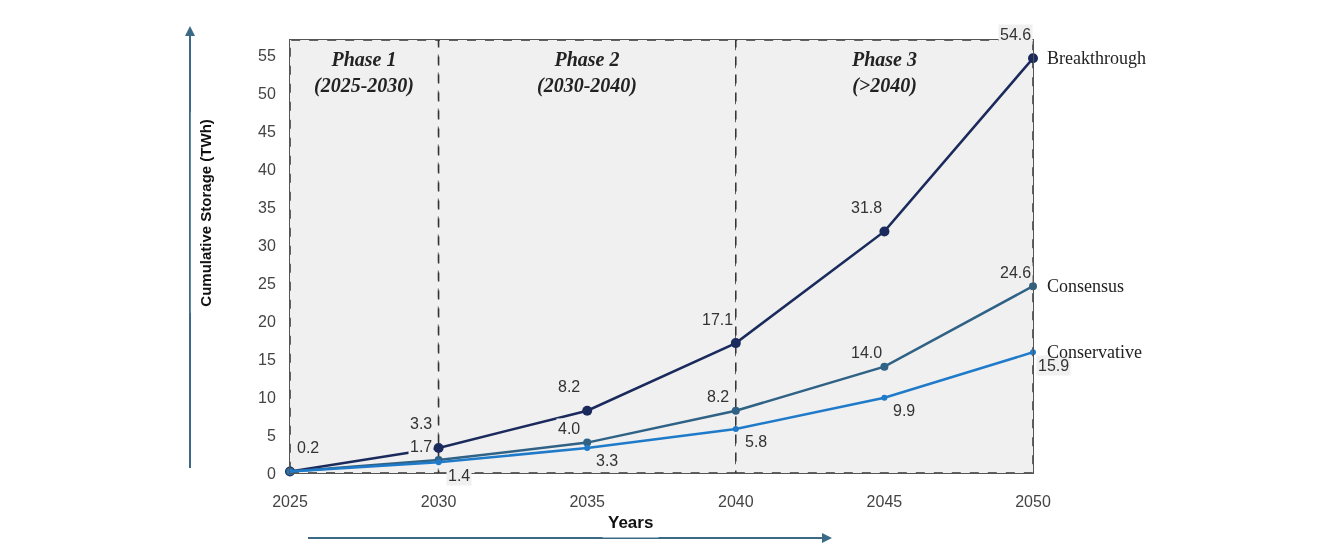 The height and width of the screenshot is (547, 1326). I want to click on data-label: 0.2, so click(308, 447).